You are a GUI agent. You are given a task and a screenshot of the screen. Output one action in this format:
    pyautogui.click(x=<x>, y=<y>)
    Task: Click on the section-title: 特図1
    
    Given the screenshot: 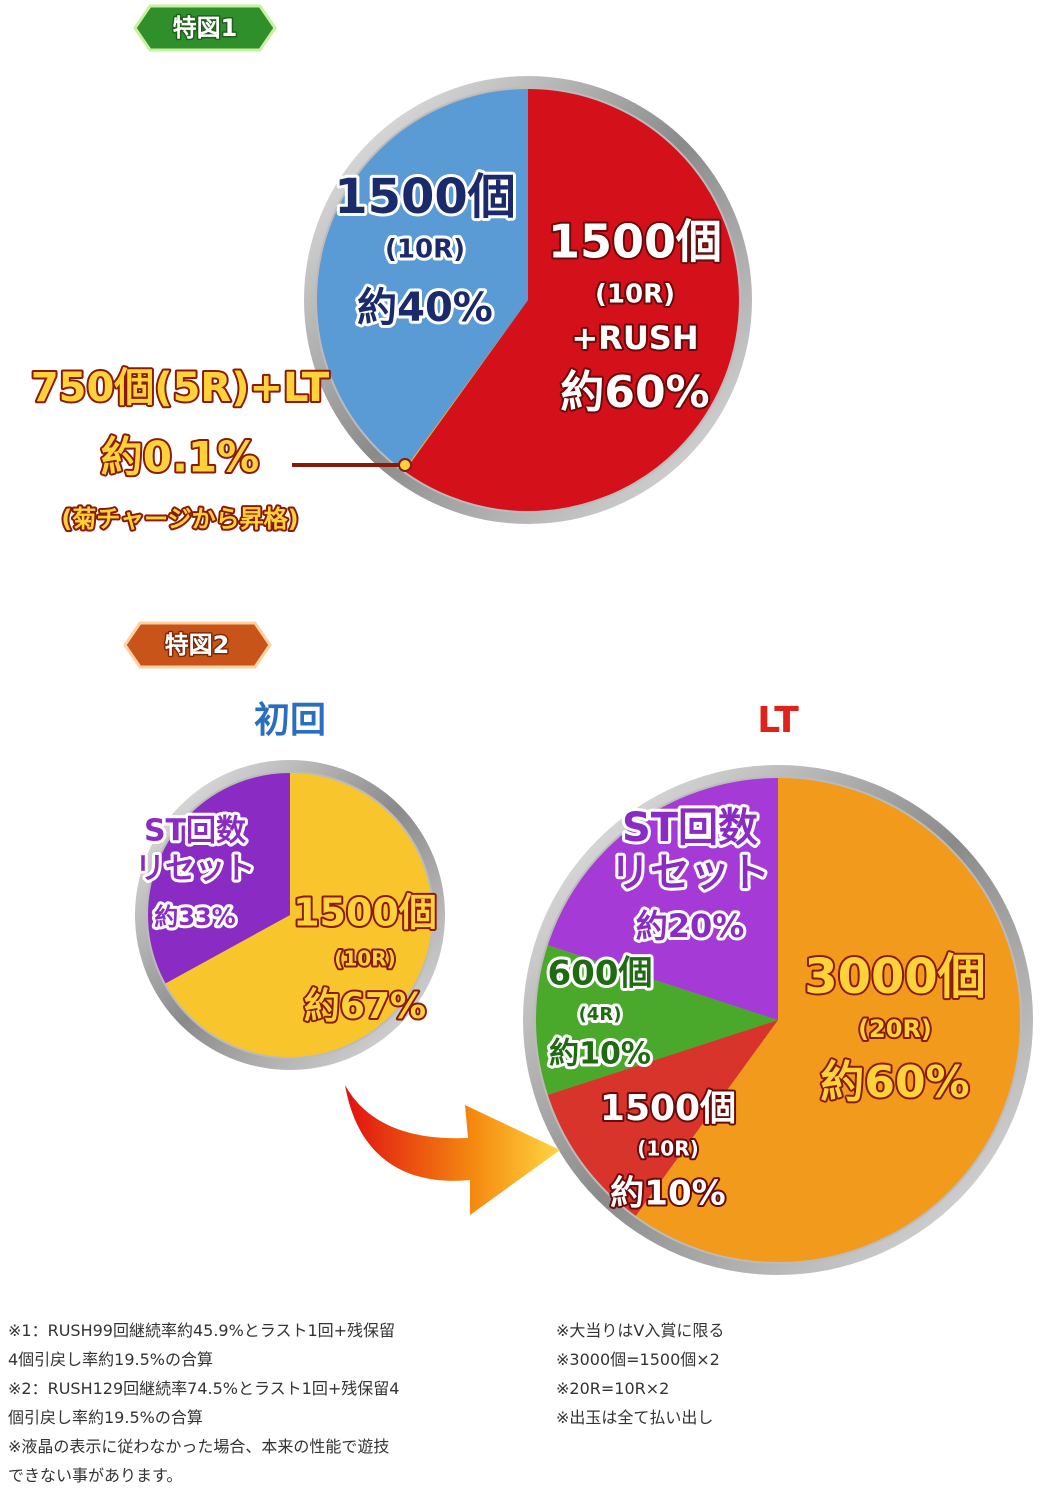 What is the action you would take?
    pyautogui.click(x=205, y=28)
    